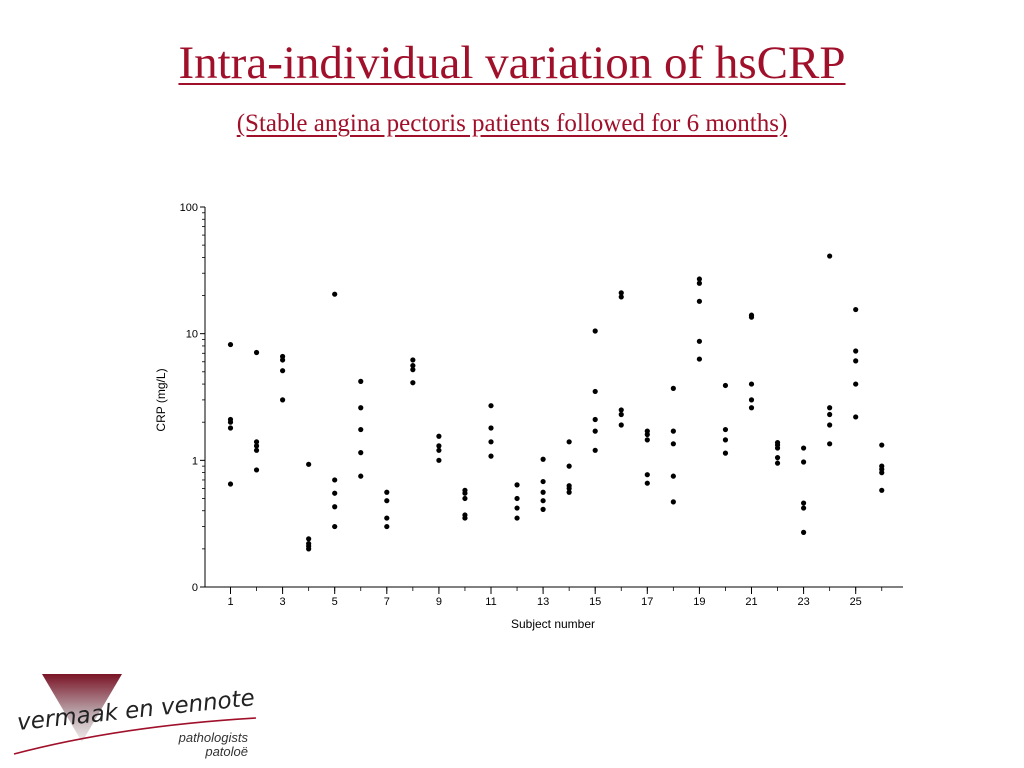 This screenshot has height=768, width=1024. Describe the element at coordinates (135, 736) in the screenshot. I see `logo-swoosh-icon` at that location.